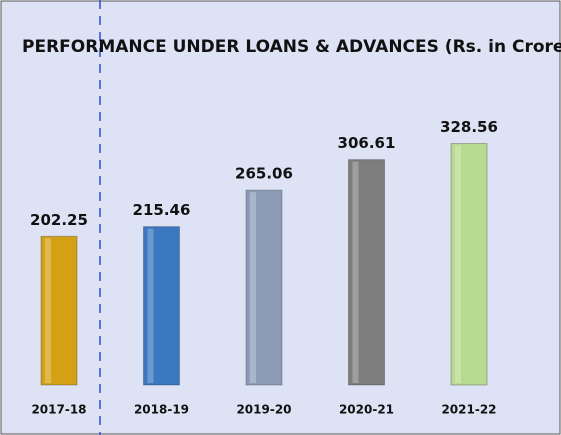 The image size is (561, 435). What do you see at coordinates (59, 220) in the screenshot?
I see `value-label: 202.25` at bounding box center [59, 220].